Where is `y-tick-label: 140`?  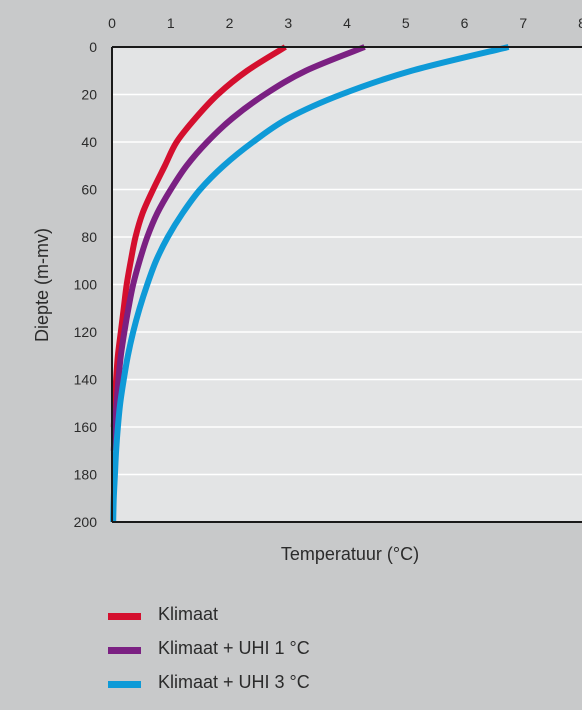
y-tick-label: 140 is located at coordinates (86, 380).